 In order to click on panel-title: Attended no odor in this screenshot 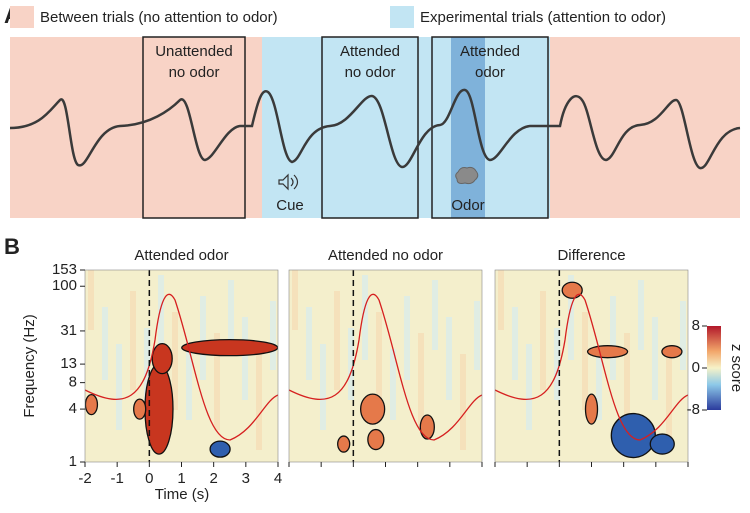, I will do `click(385, 255)`.